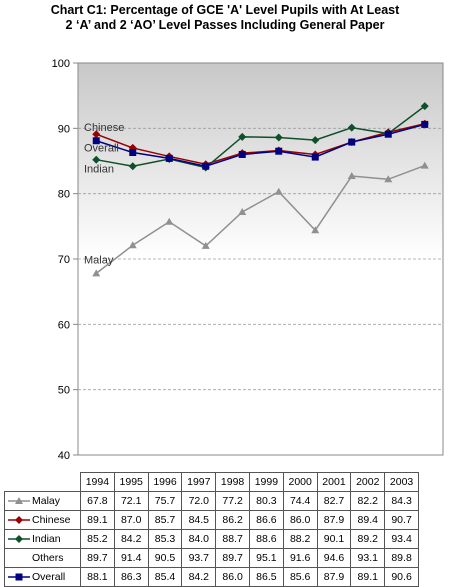  Describe the element at coordinates (232, 520) in the screenshot. I see `data-label: 86.2` at that location.